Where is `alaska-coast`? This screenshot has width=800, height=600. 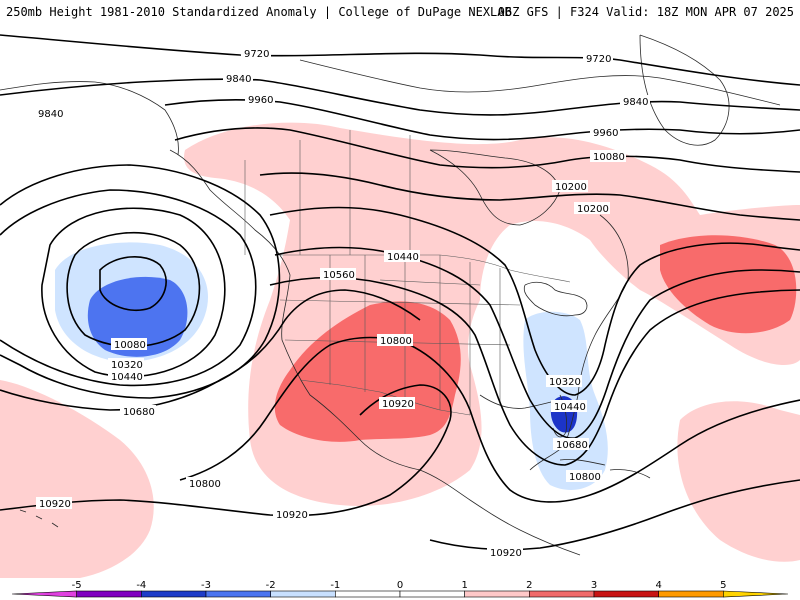
alaska-coast is located at coordinates (89, 118).